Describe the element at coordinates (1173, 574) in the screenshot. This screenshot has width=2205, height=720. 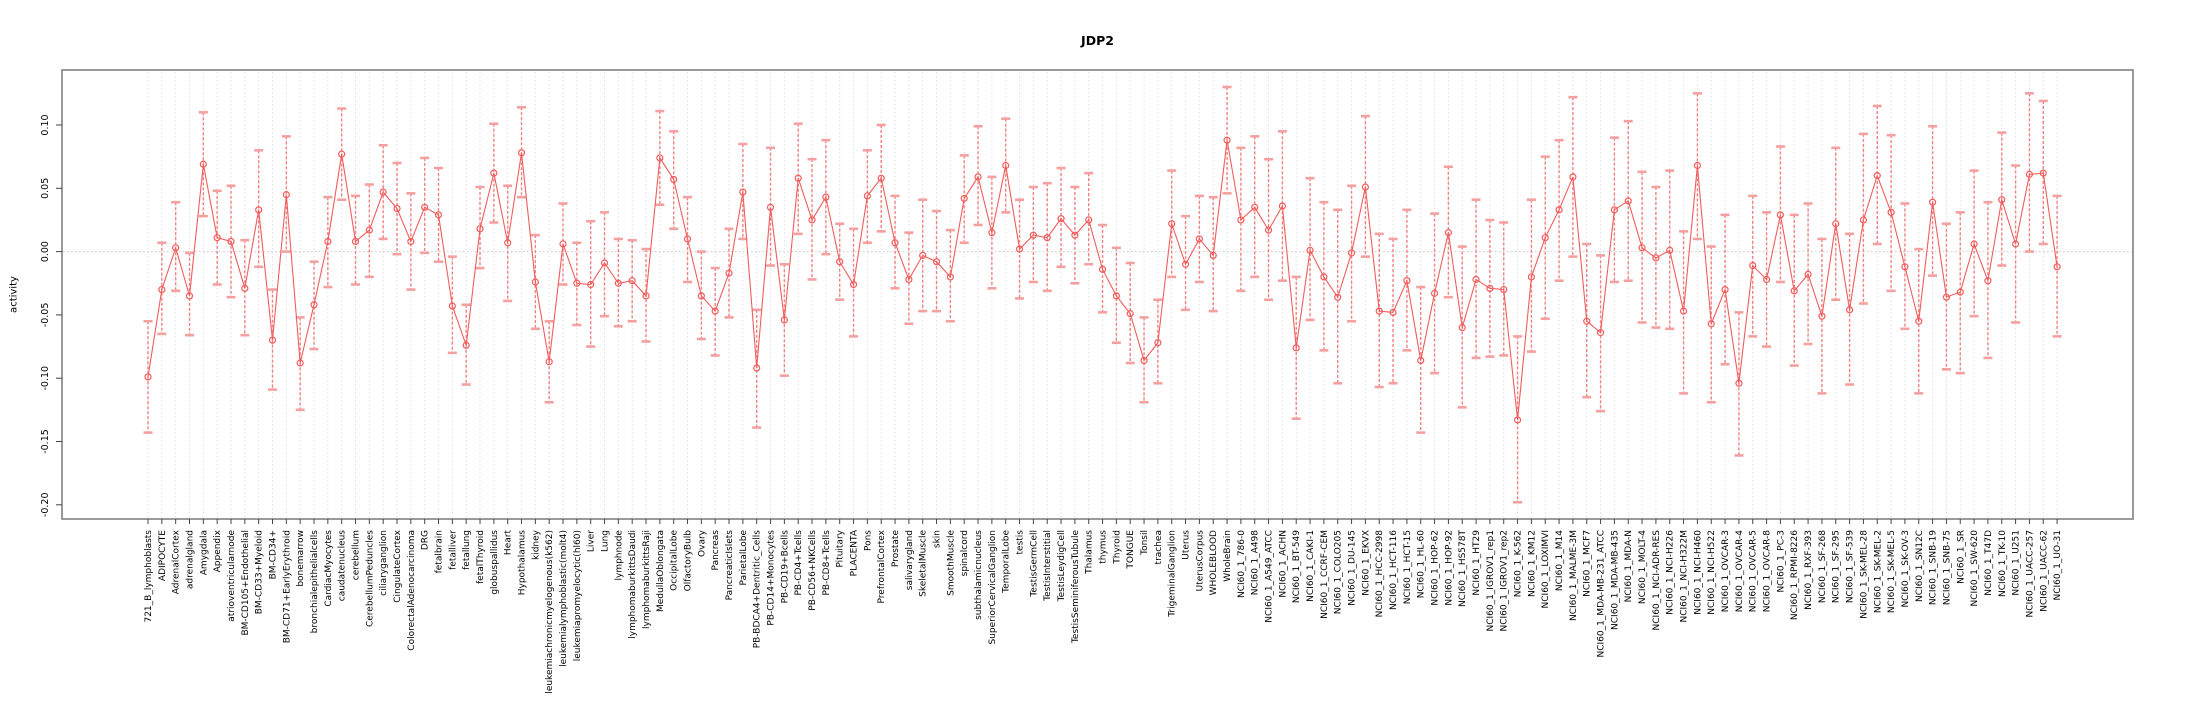
I see `x-tick-label: TrigeminalGanglion` at that location.